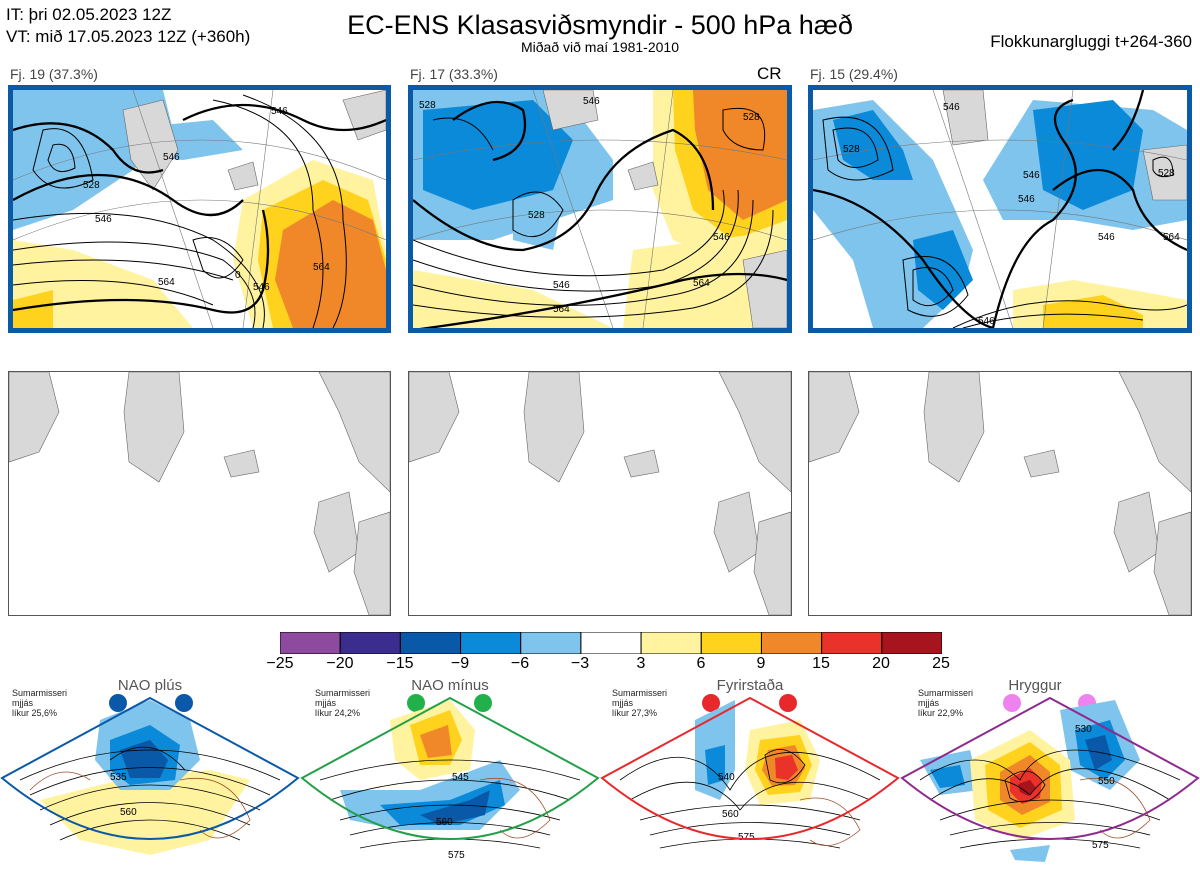 This screenshot has width=1200, height=871. I want to click on regime-map-nao-minus: 545 560 575, so click(450, 777).